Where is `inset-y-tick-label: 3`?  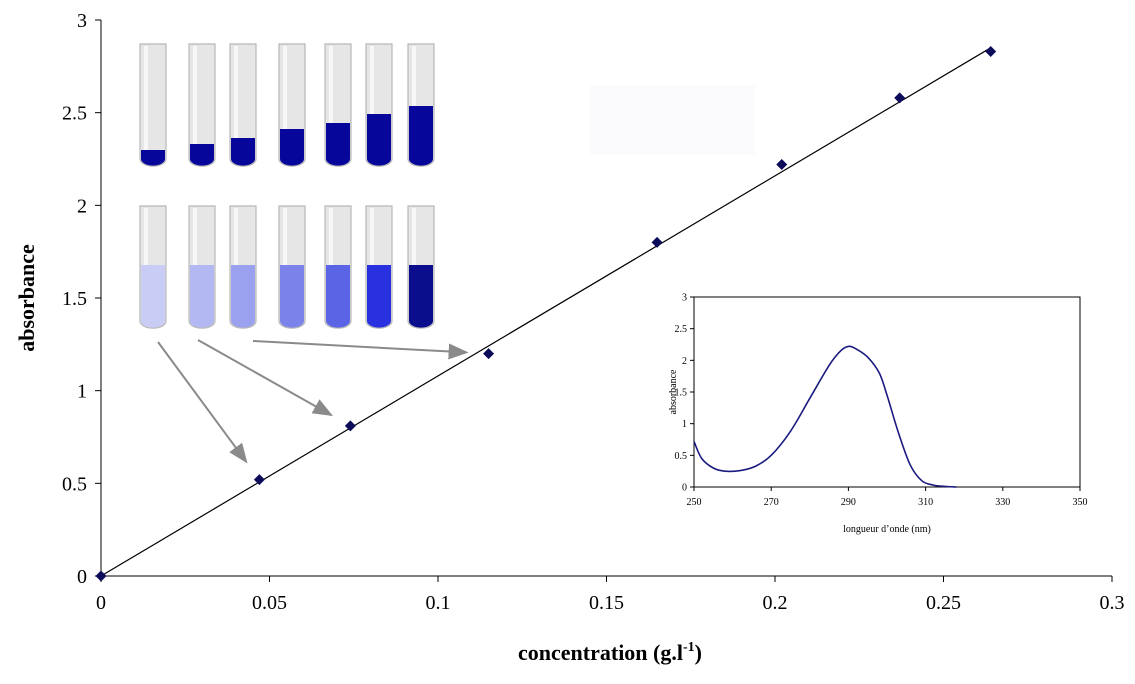
inset-y-tick-label: 3 is located at coordinates (684, 298).